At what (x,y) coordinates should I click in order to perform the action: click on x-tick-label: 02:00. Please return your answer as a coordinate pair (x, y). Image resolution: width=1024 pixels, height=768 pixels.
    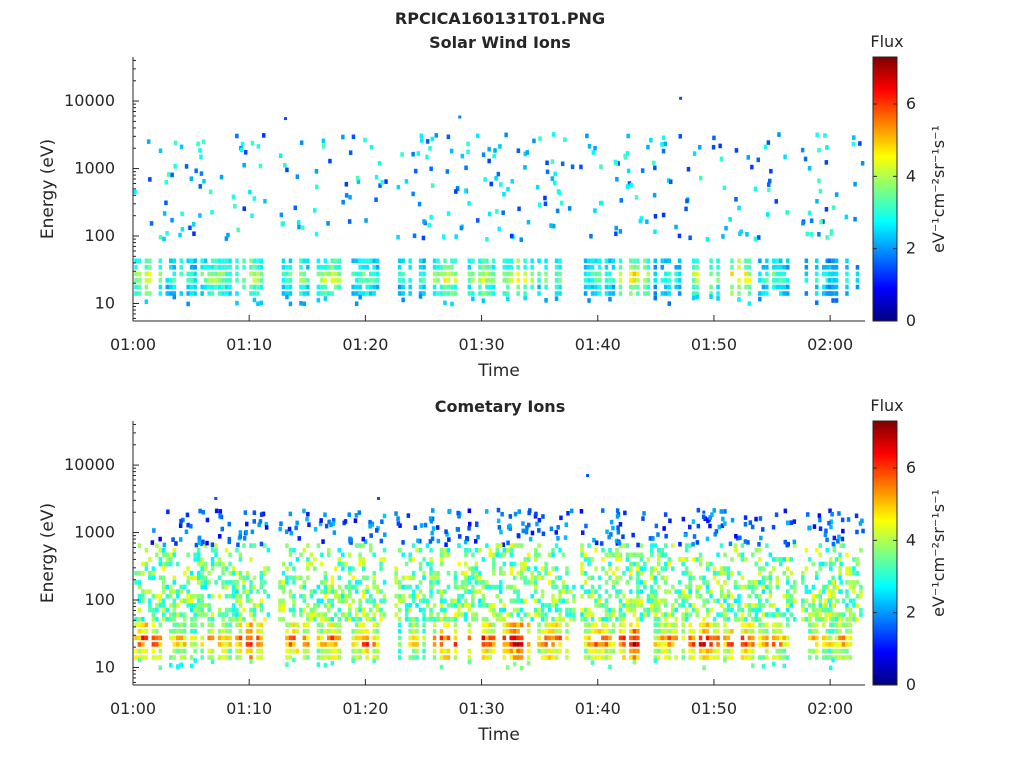
    Looking at the image, I should click on (830, 708).